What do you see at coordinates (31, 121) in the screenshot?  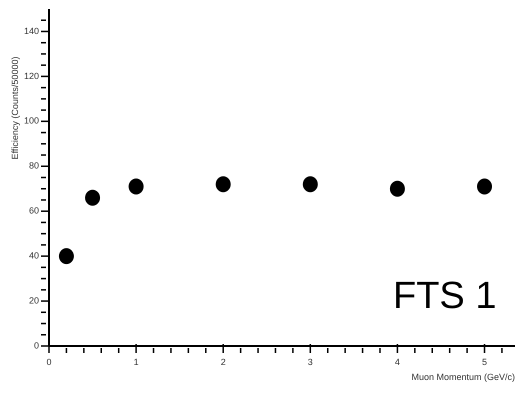 I see `y-tick-label: 100` at bounding box center [31, 121].